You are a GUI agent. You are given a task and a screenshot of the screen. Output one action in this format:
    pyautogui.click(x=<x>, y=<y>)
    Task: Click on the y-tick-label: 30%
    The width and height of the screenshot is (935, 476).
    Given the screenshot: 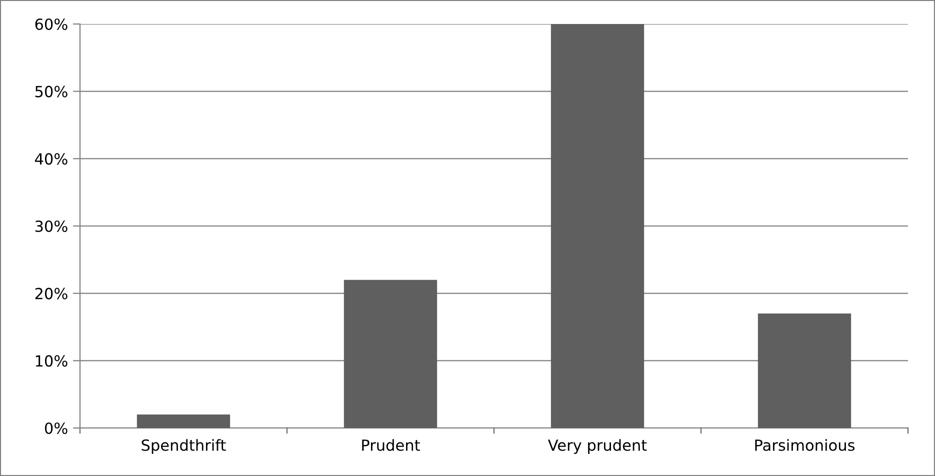 What is the action you would take?
    pyautogui.click(x=51, y=226)
    